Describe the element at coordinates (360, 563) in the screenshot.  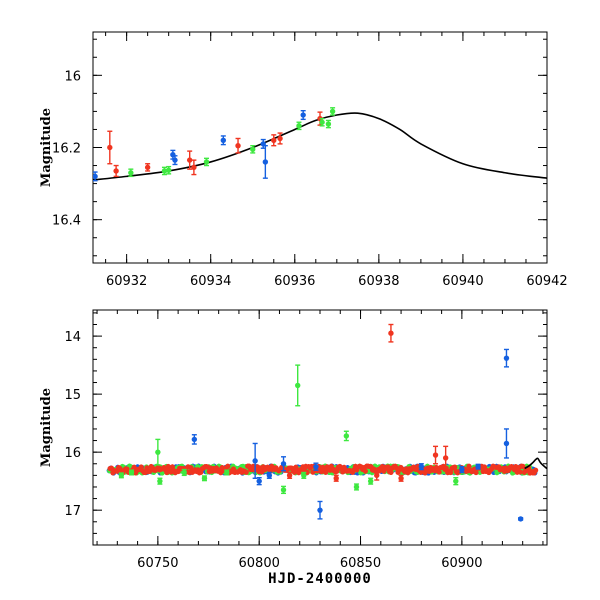
I see `x-tick-label: 60850` at that location.